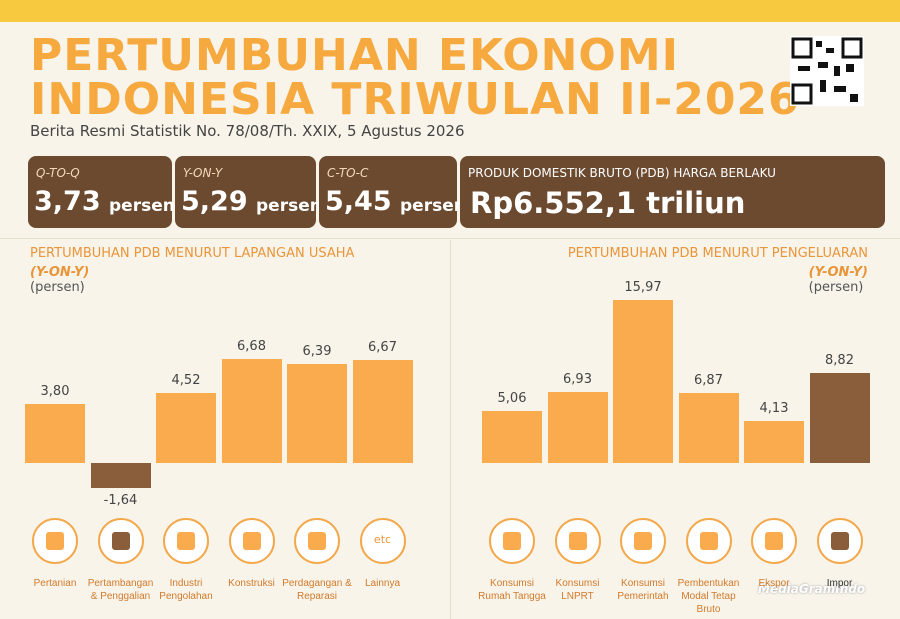 Image resolution: width=900 pixels, height=619 pixels. Describe the element at coordinates (55, 583) in the screenshot. I see `category-label: Pertanian` at that location.